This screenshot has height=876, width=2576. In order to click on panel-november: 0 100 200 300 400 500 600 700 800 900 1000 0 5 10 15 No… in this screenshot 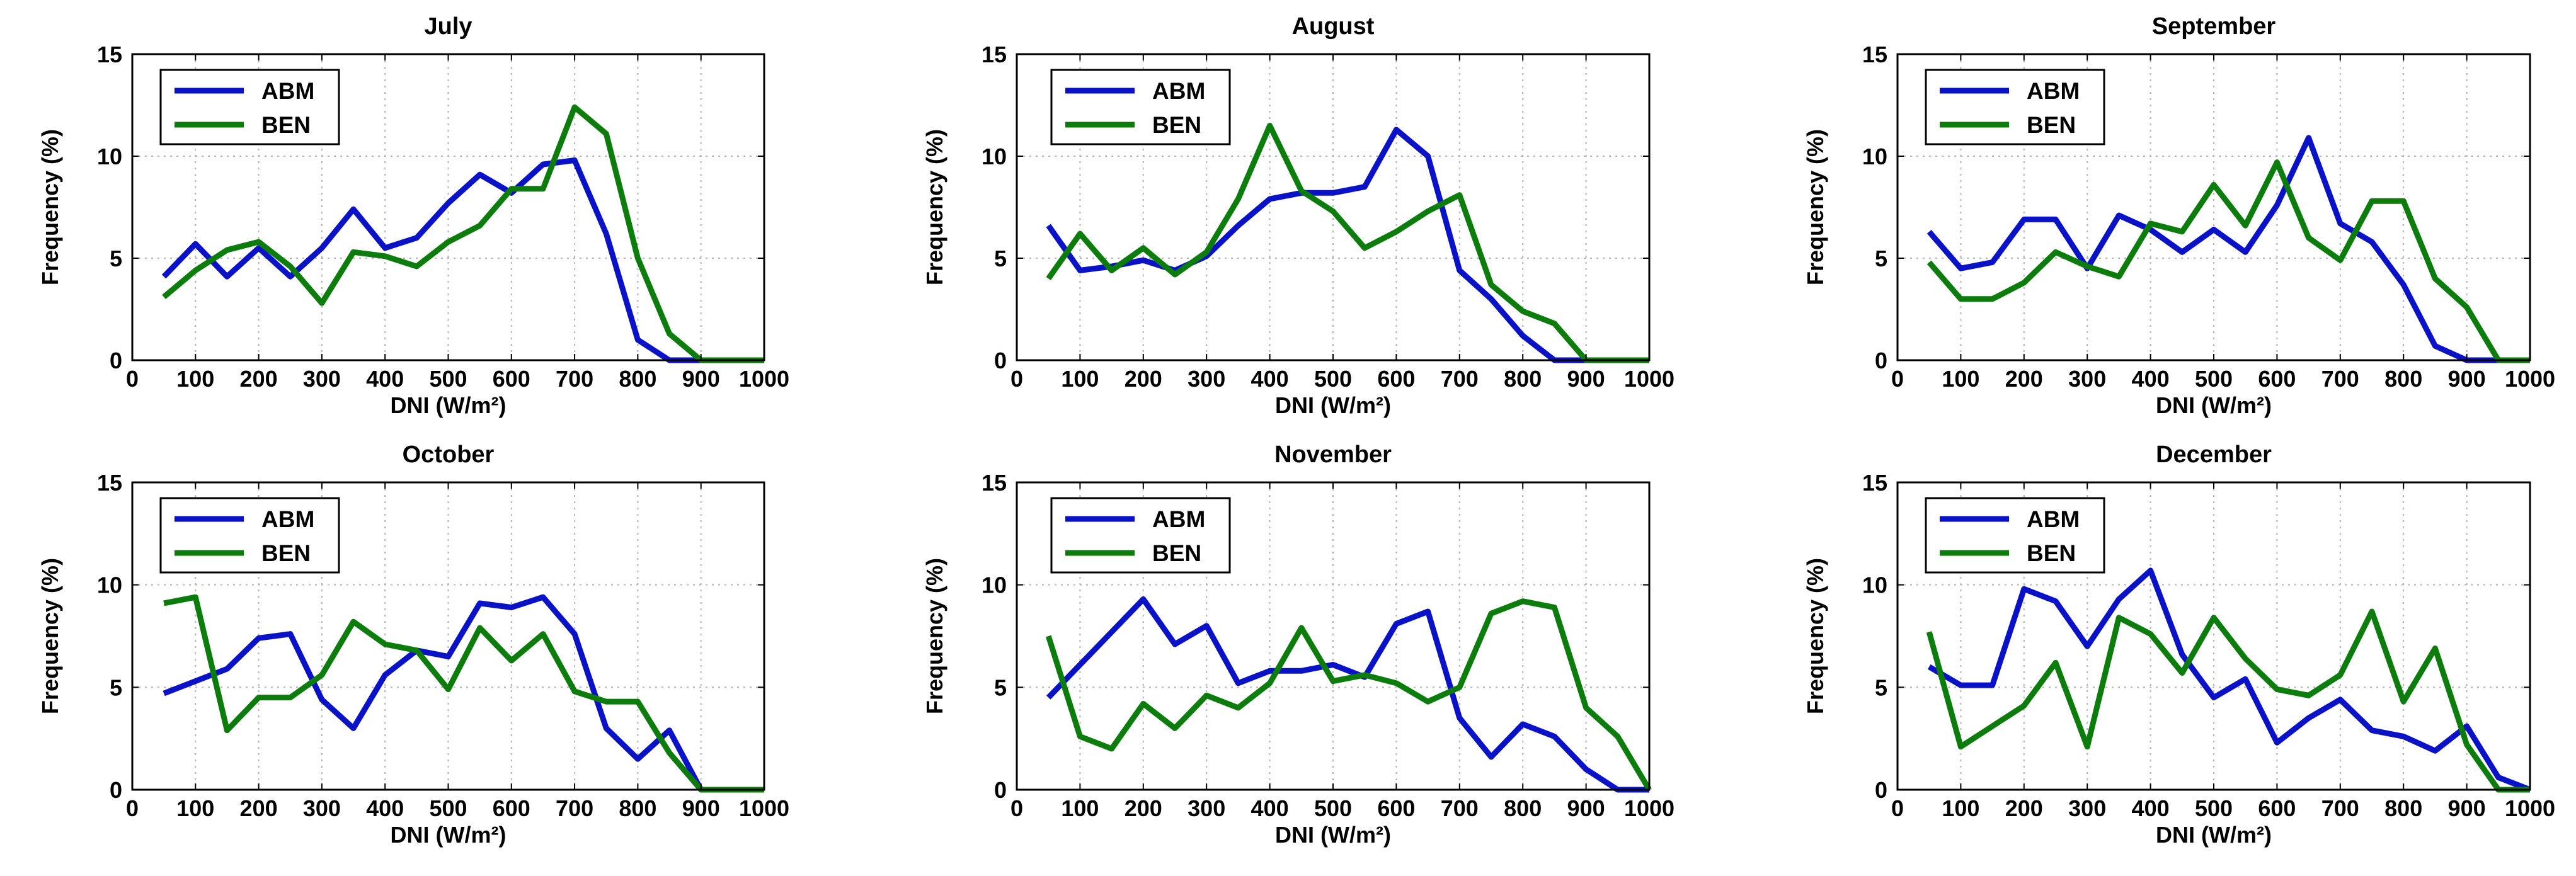, I will do `click(1298, 645)`.